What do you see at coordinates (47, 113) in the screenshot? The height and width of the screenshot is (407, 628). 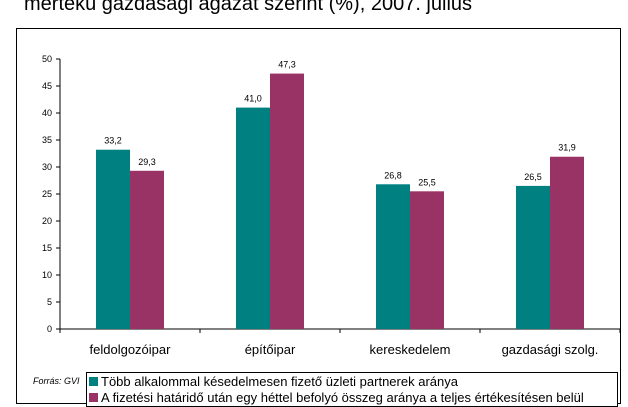 I see `y-tick-label: 40` at bounding box center [47, 113].